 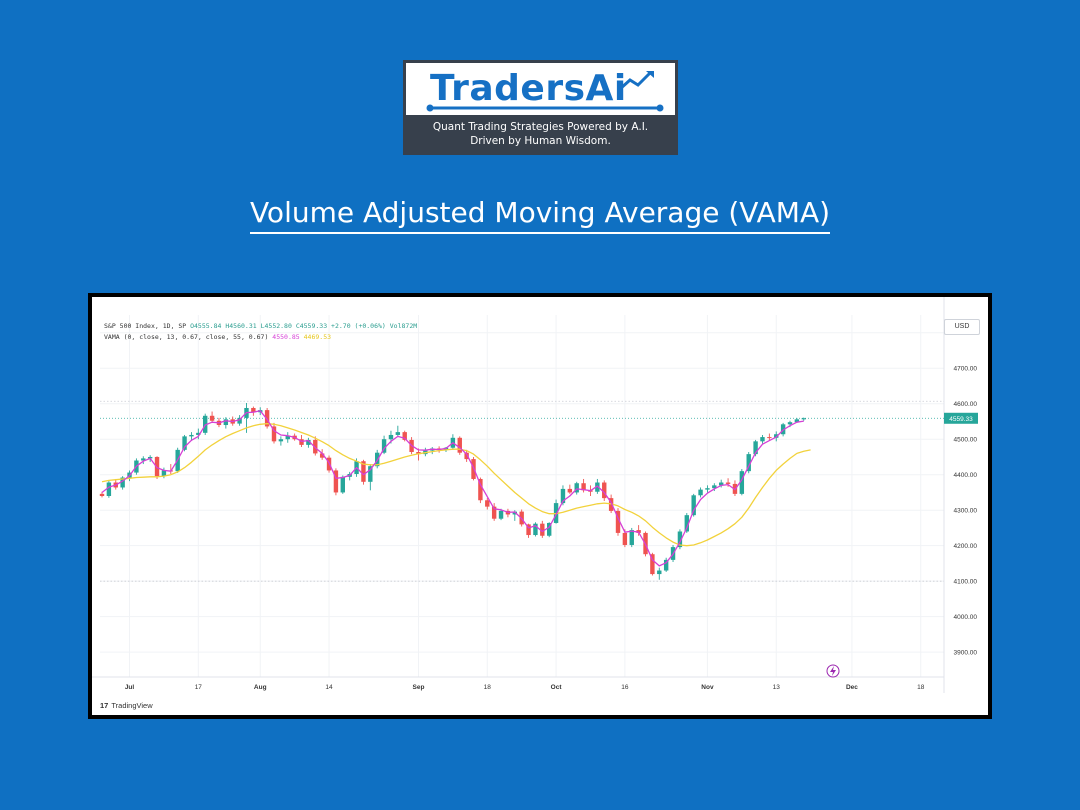 I want to click on tradingview-logo-icon: 17, so click(x=104, y=705).